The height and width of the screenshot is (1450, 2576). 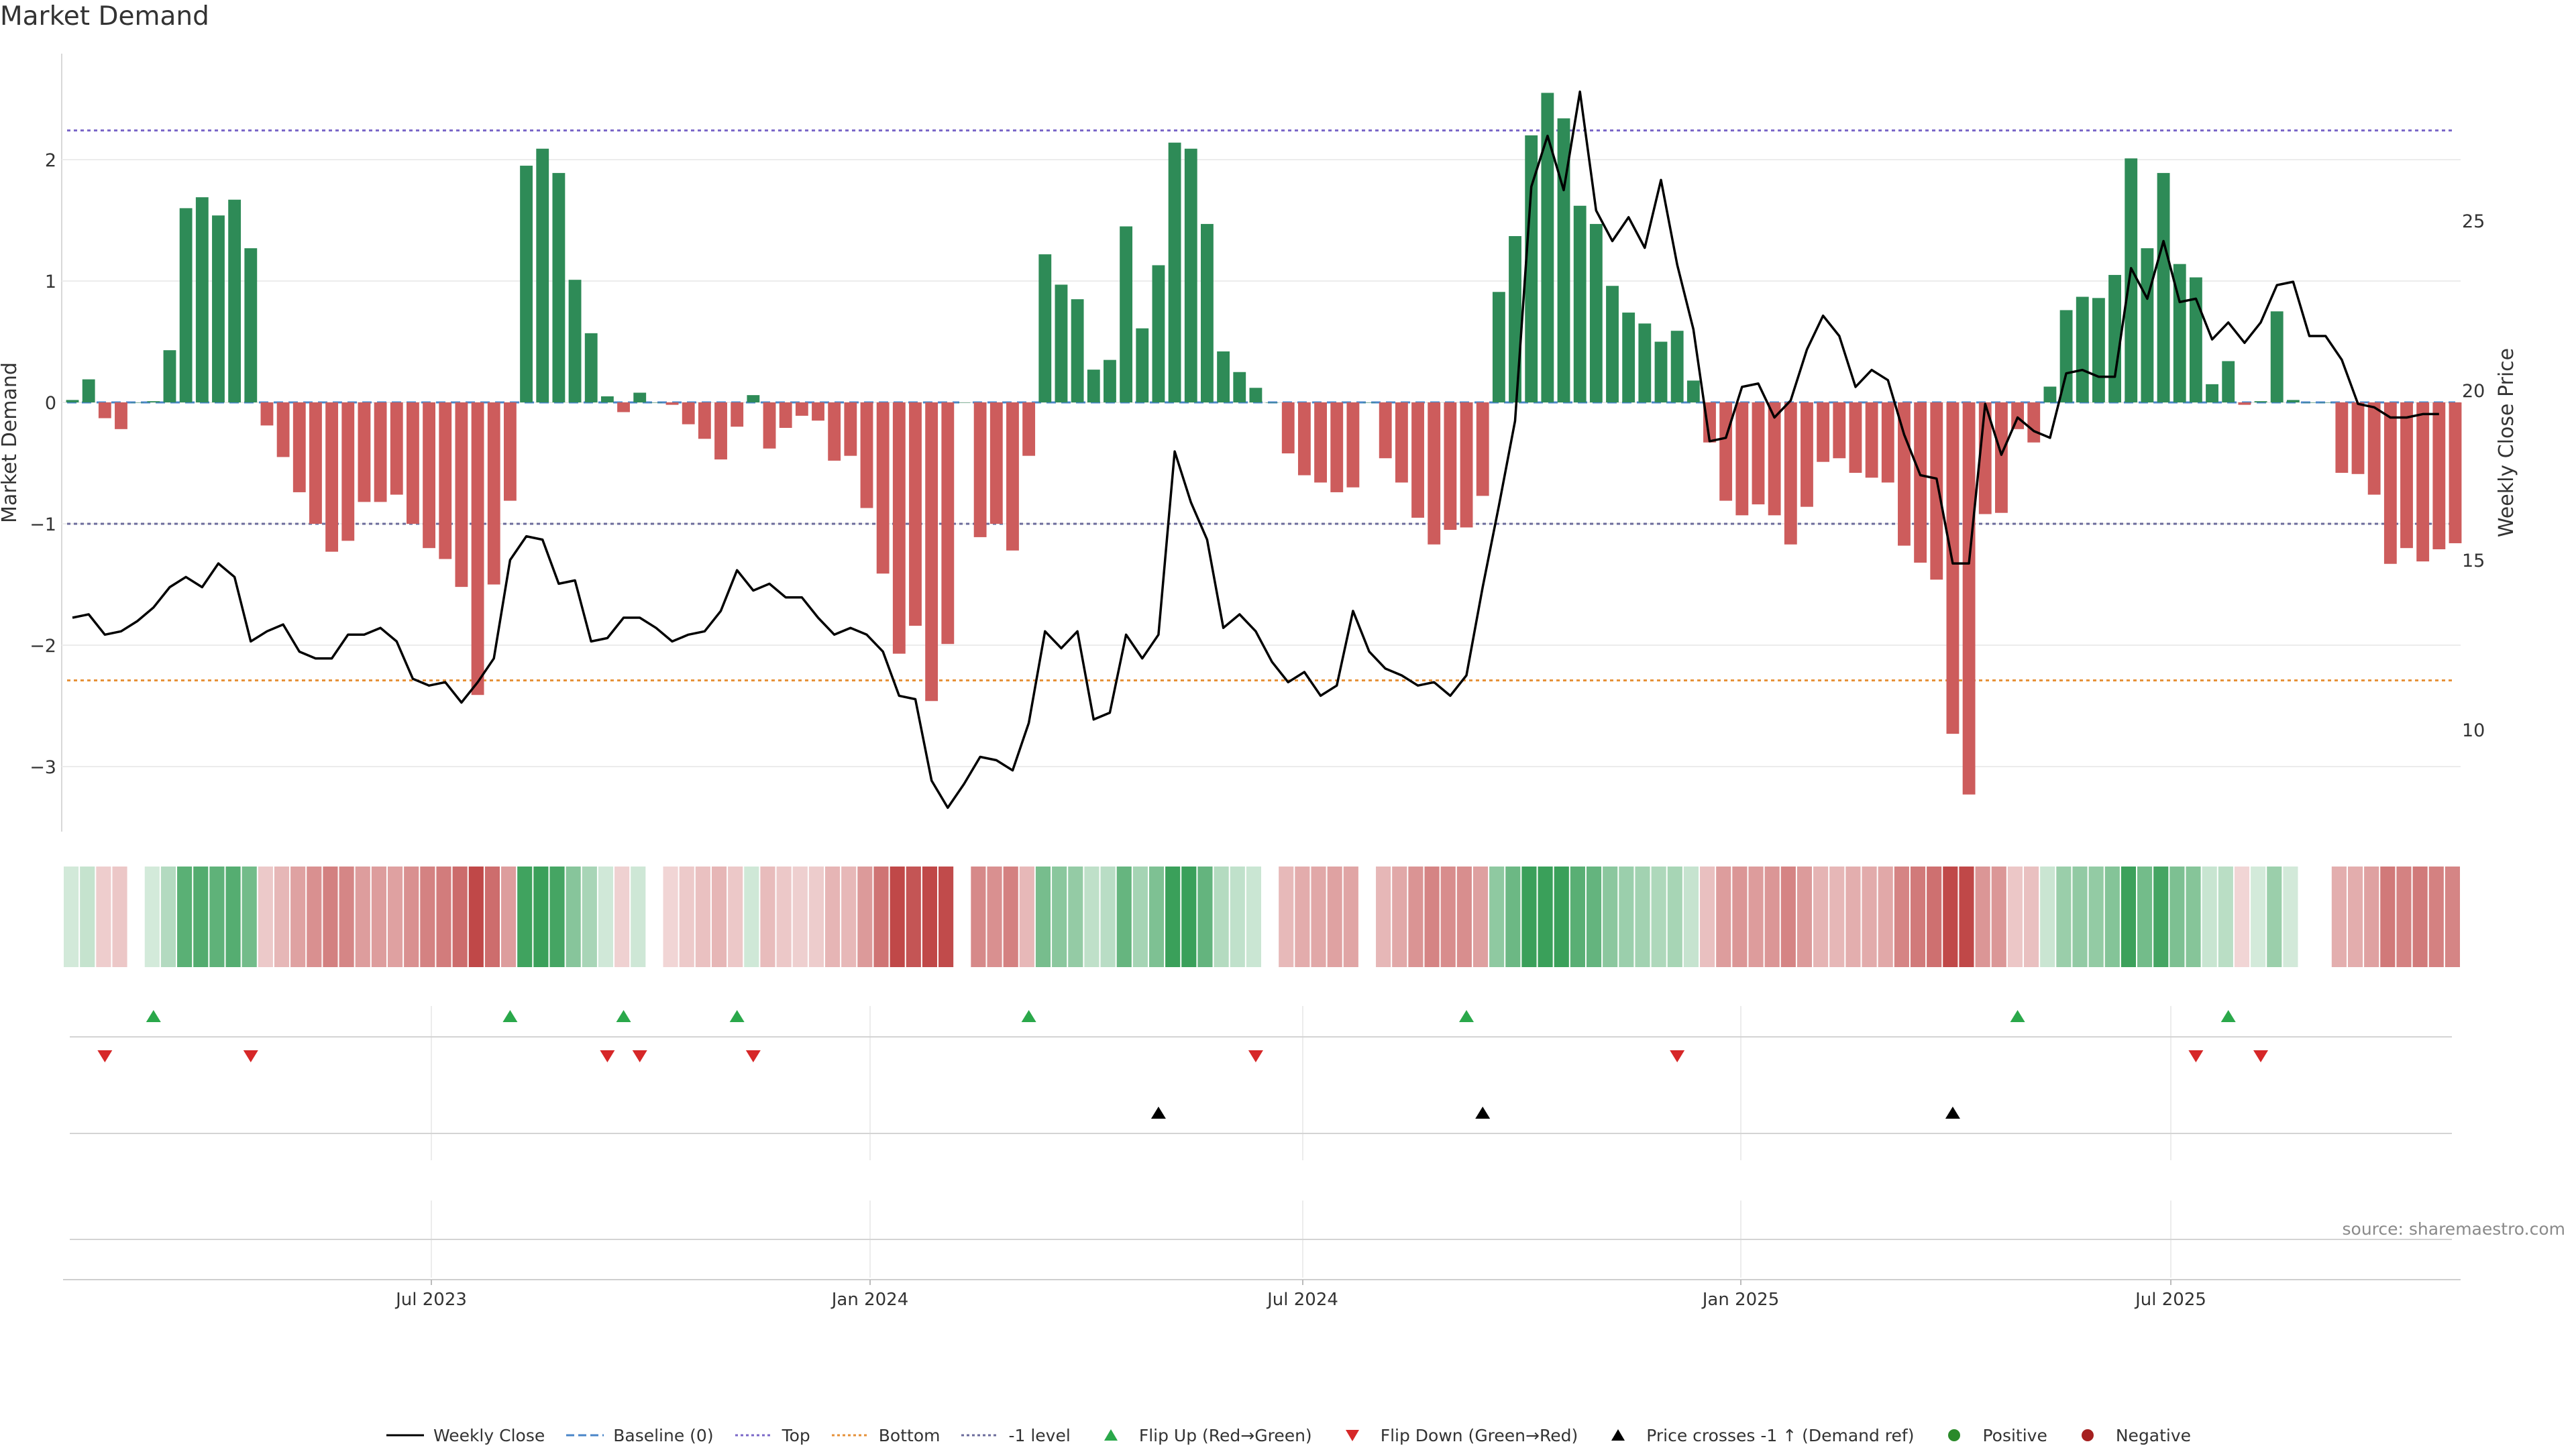 I want to click on price-cross-marker, so click(x=1952, y=1113).